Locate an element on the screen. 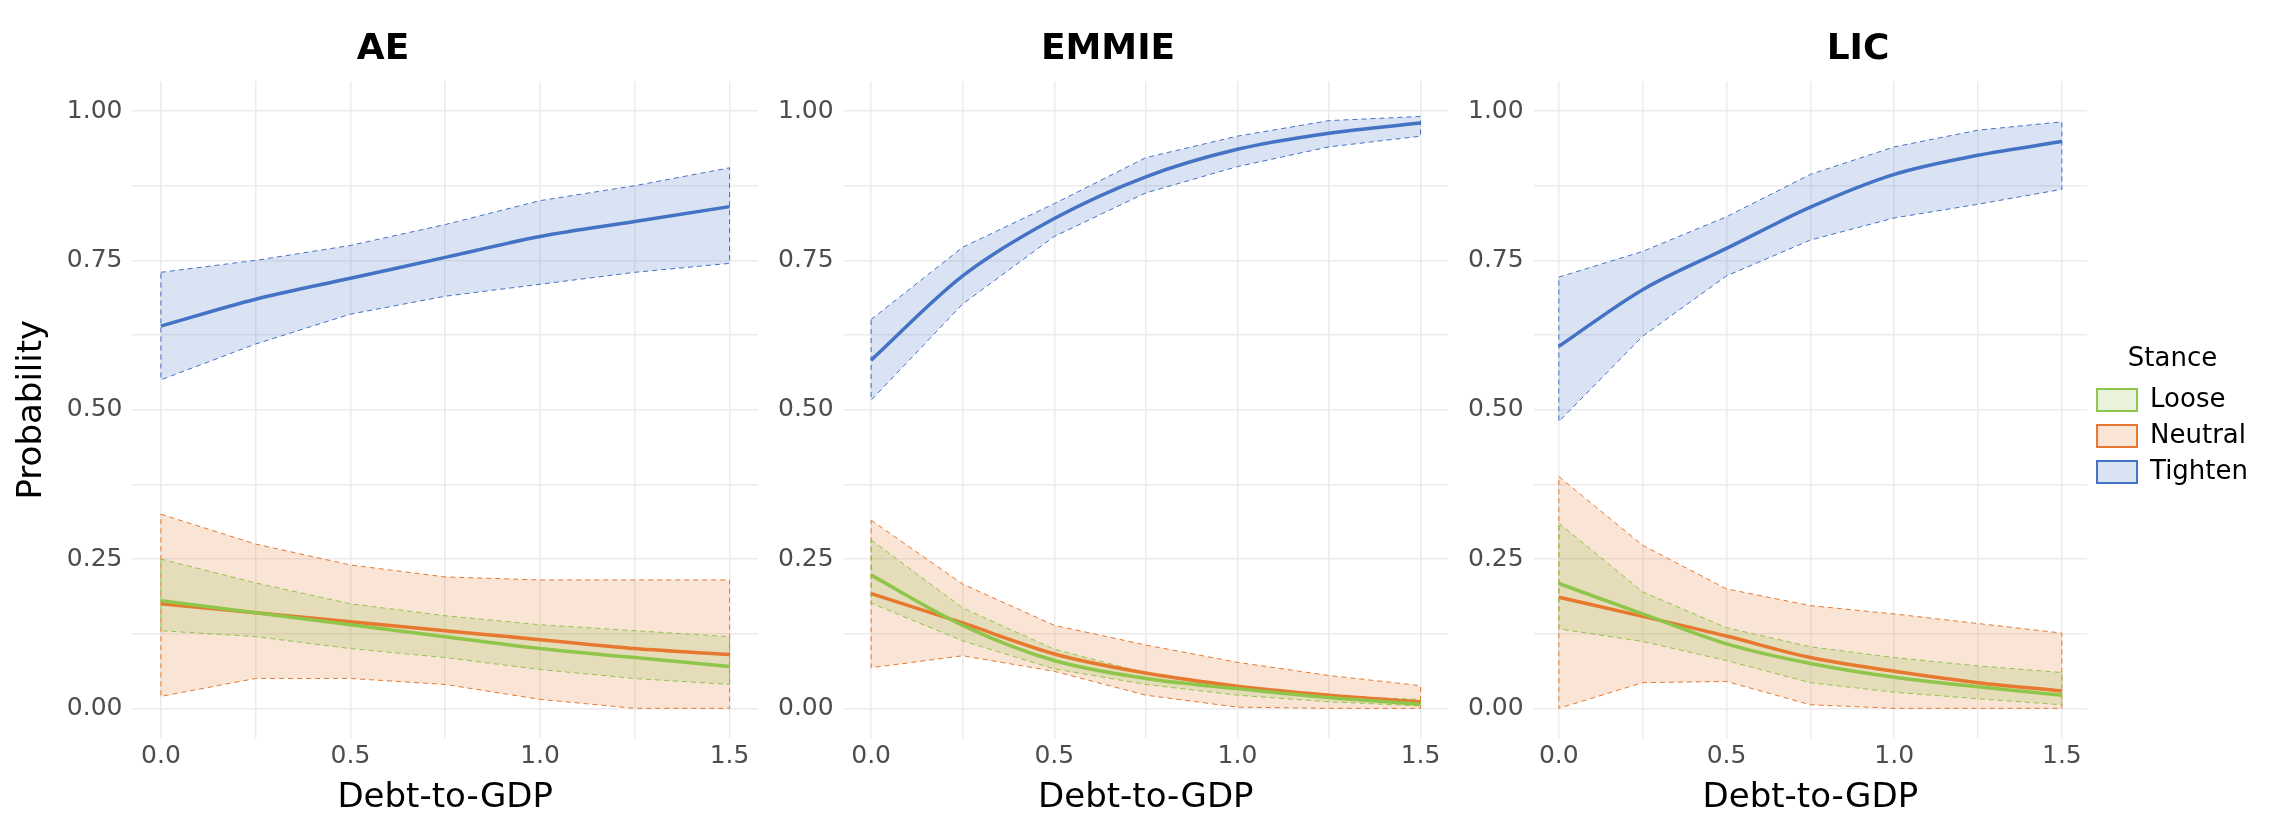 The image size is (2281, 837). legend-label: Neutral is located at coordinates (2198, 433).